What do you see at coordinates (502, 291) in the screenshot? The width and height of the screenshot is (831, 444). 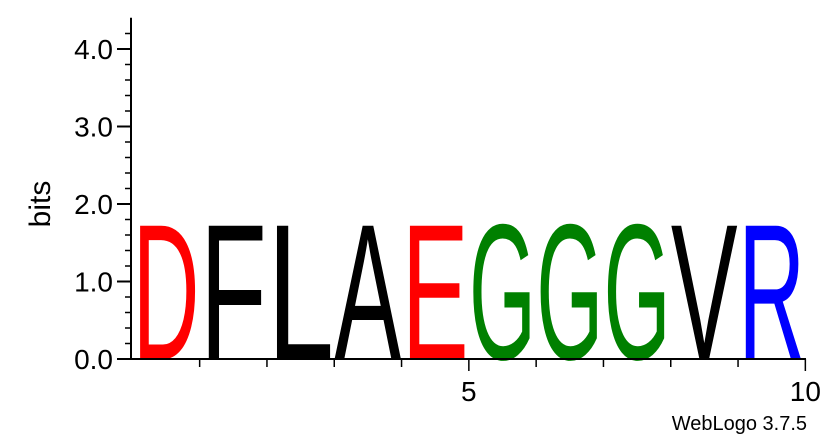 I see `residue-g-pos-6: G` at bounding box center [502, 291].